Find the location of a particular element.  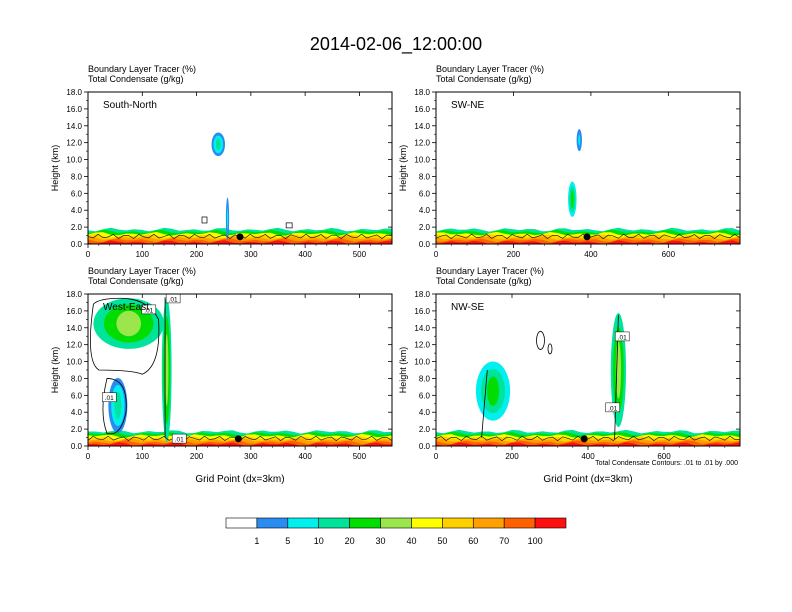

colorbar-label: 10 is located at coordinates (319, 541).